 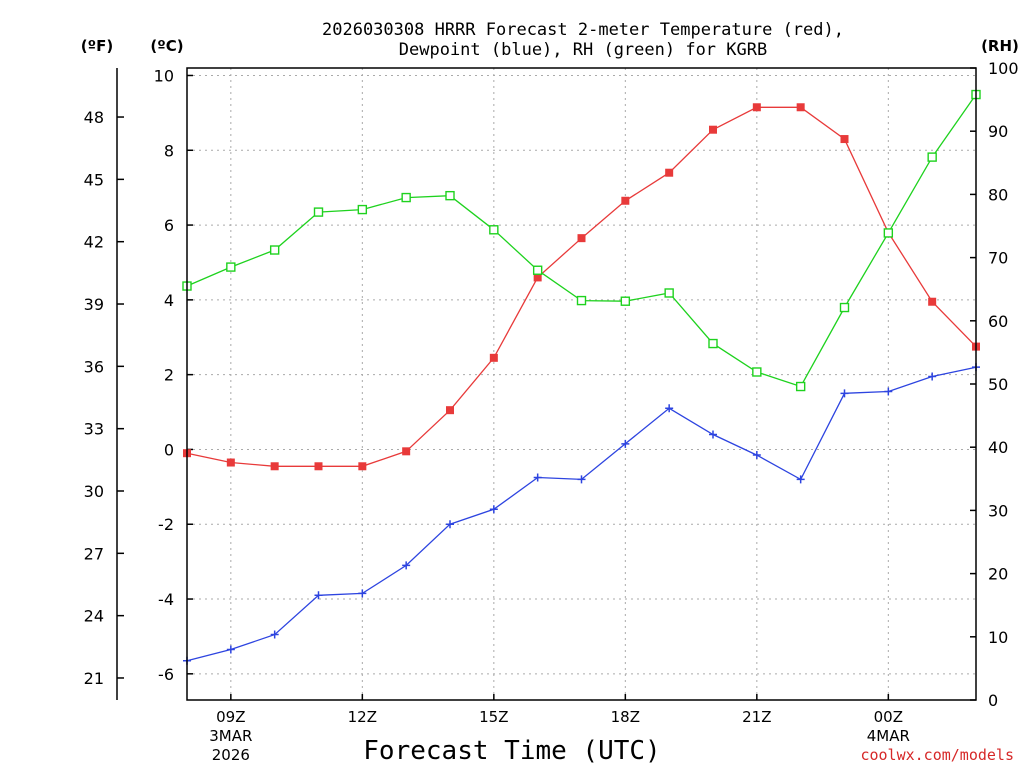 I want to click on x-tick-date-label: 3MAR, so click(x=230, y=736).